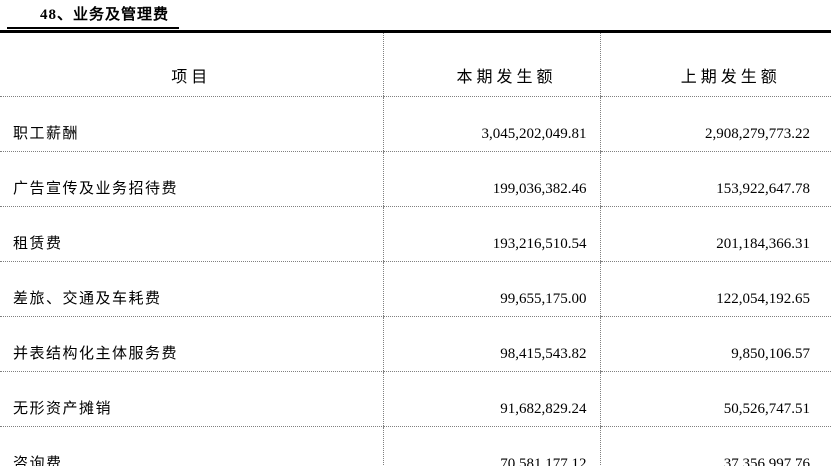 The height and width of the screenshot is (466, 831). Describe the element at coordinates (491, 289) in the screenshot. I see `current-amount-cell: 99,655,175.00` at that location.